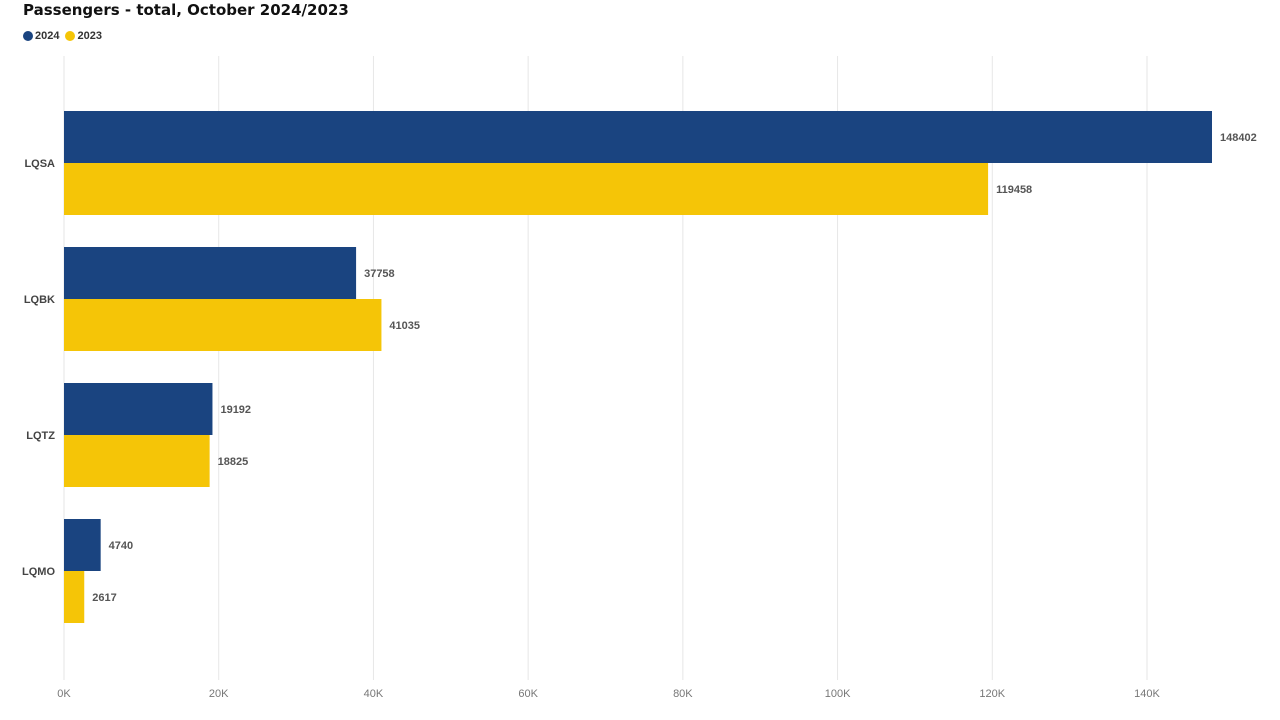 The image size is (1280, 720). What do you see at coordinates (233, 462) in the screenshot?
I see `data-label: 18825` at bounding box center [233, 462].